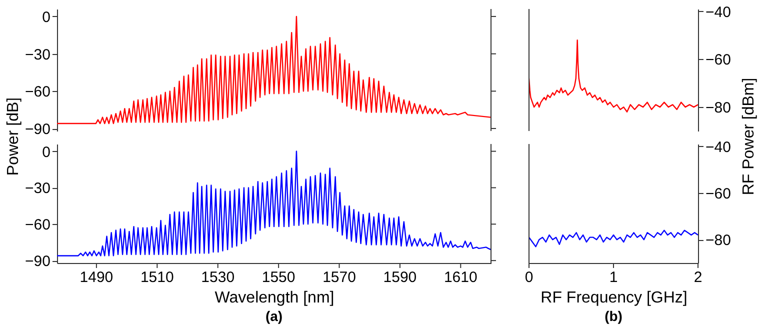  What do you see at coordinates (529, 277) in the screenshot?
I see `x-tick-label: 0` at bounding box center [529, 277].